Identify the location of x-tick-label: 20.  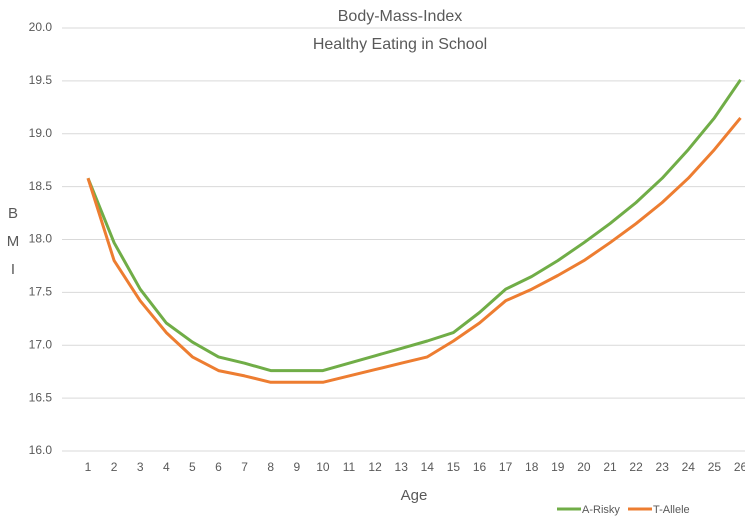
(584, 467).